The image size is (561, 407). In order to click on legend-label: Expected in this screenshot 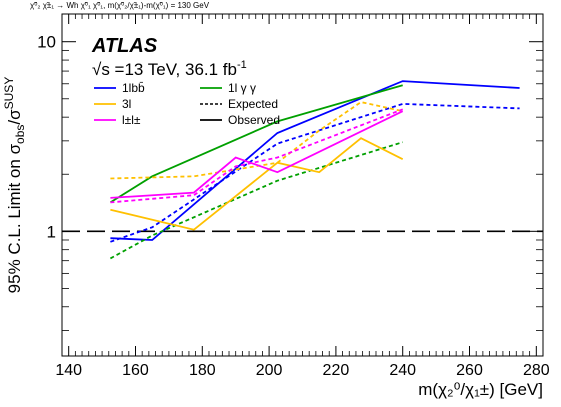, I will do `click(253, 104)`.